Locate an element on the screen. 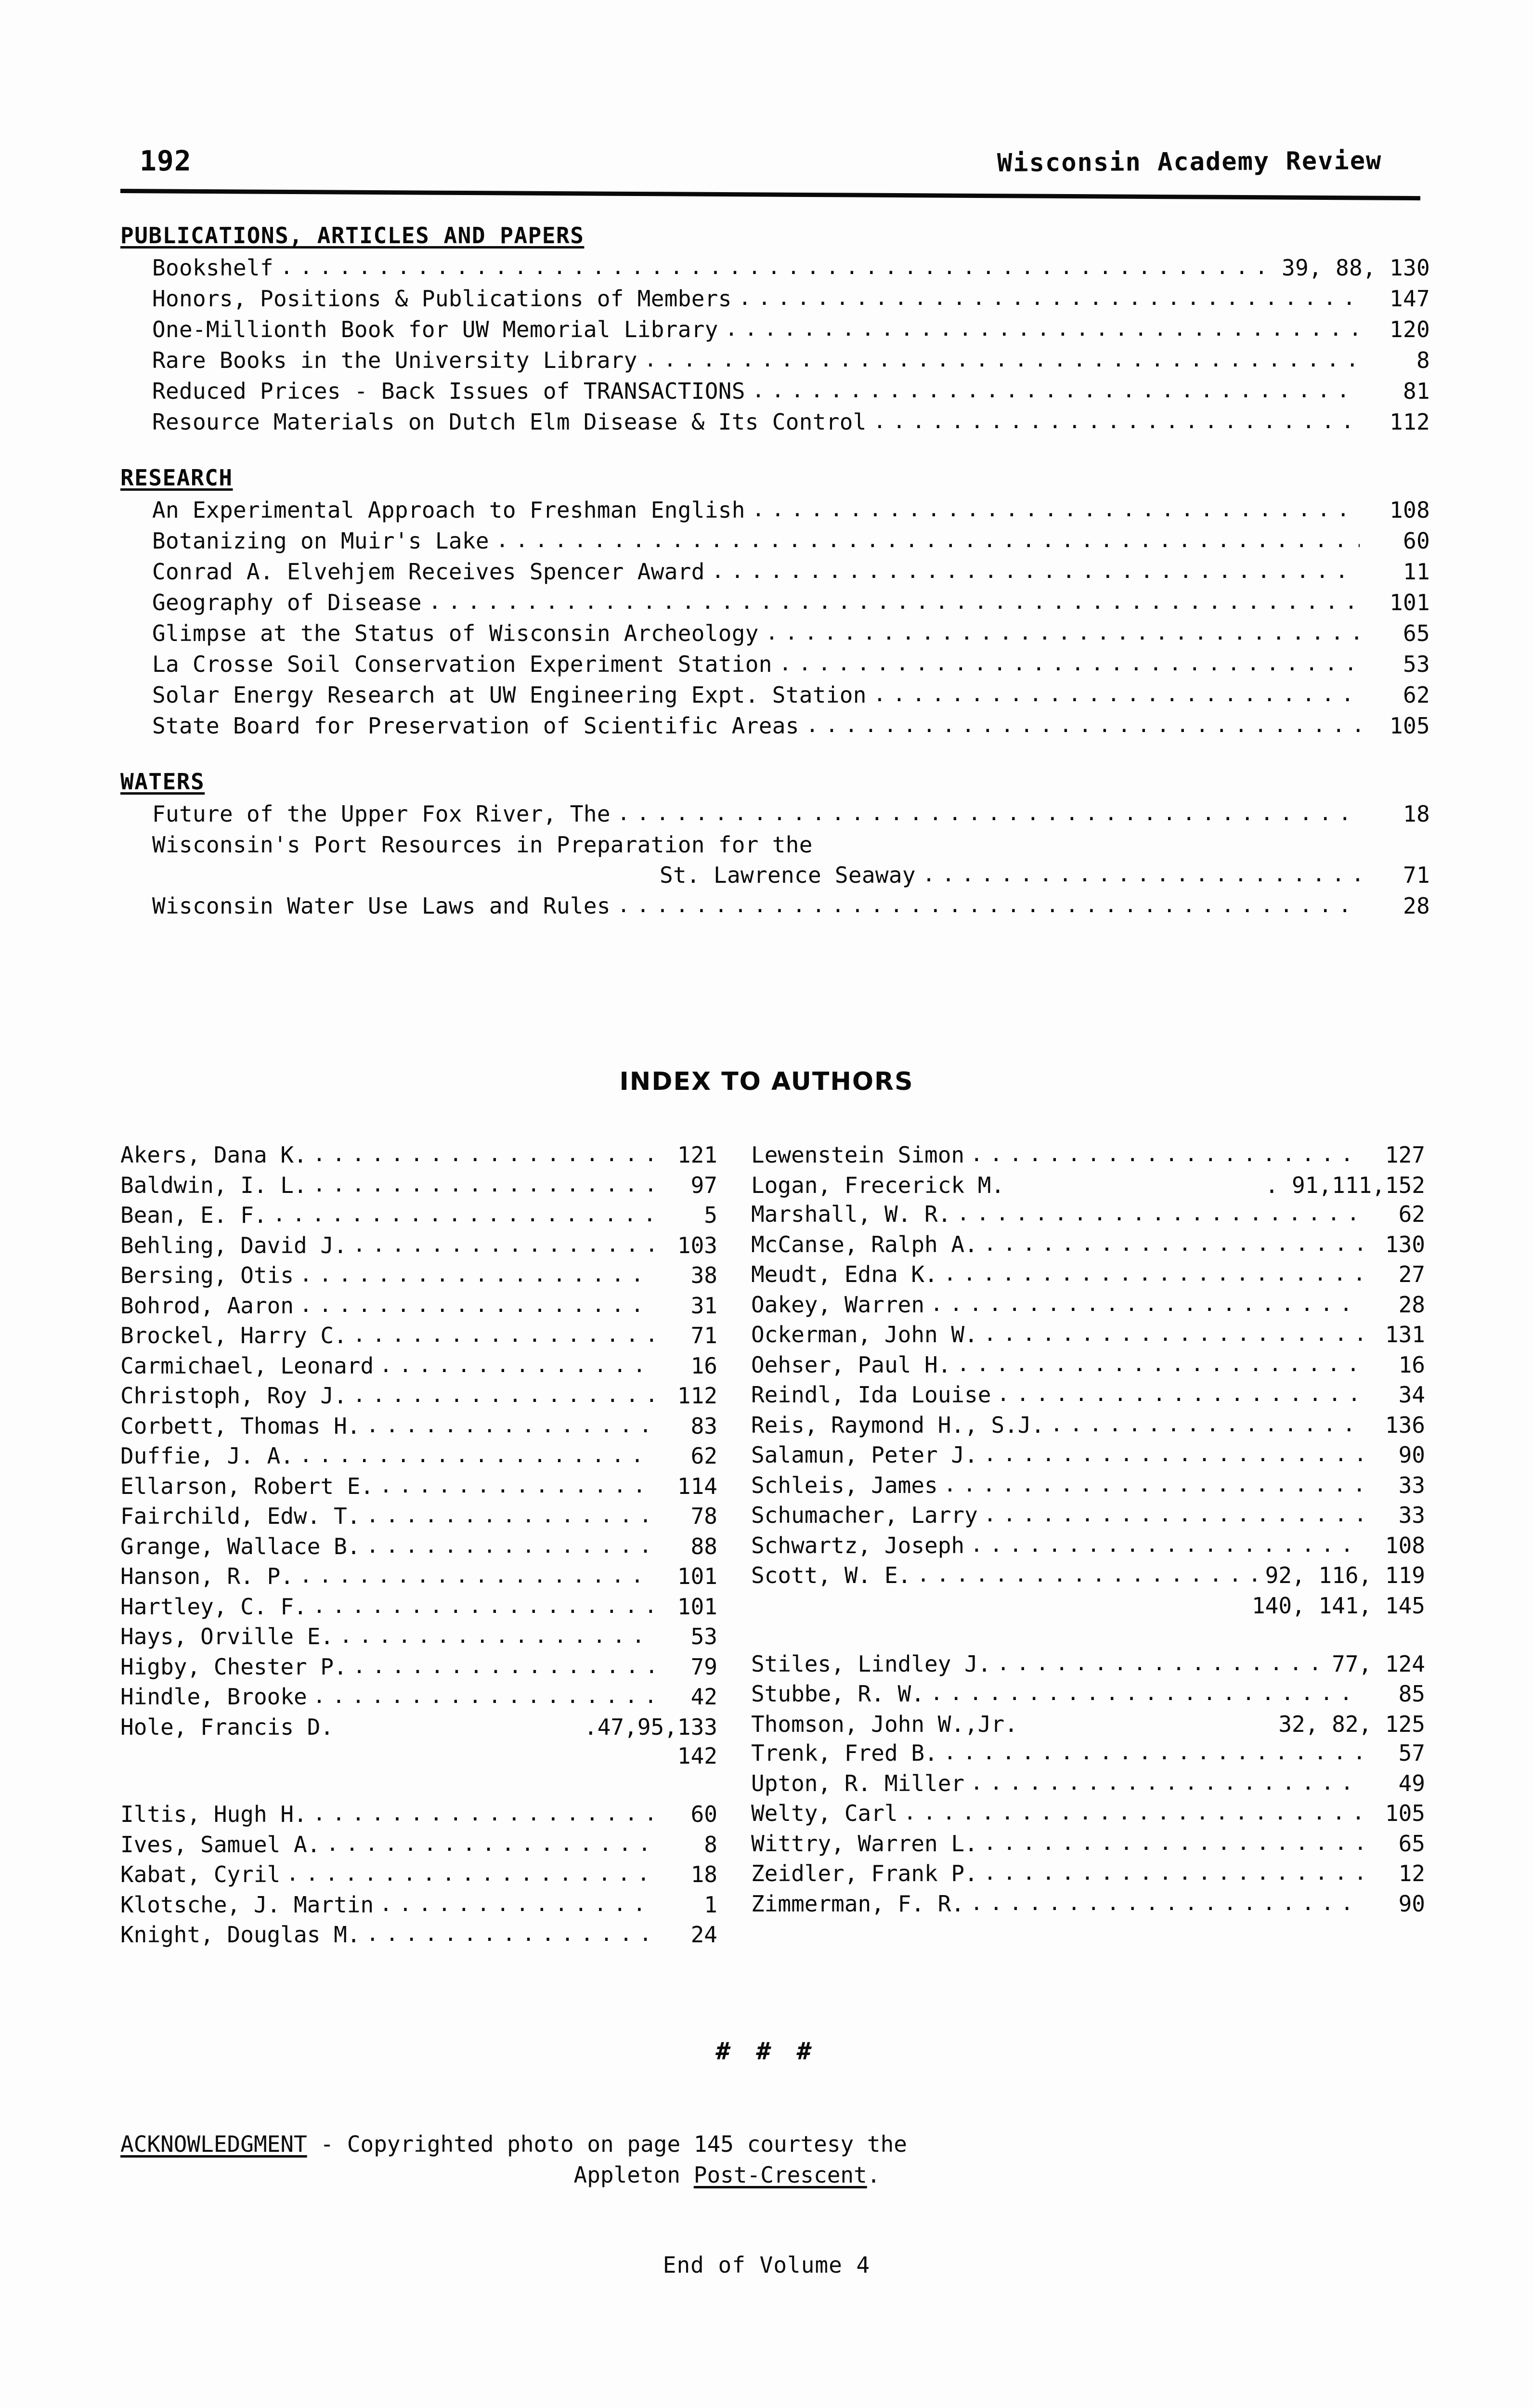 The height and width of the screenshot is (2408, 1533). author-name: Reis, Raymond H., S.J. is located at coordinates (898, 1425).